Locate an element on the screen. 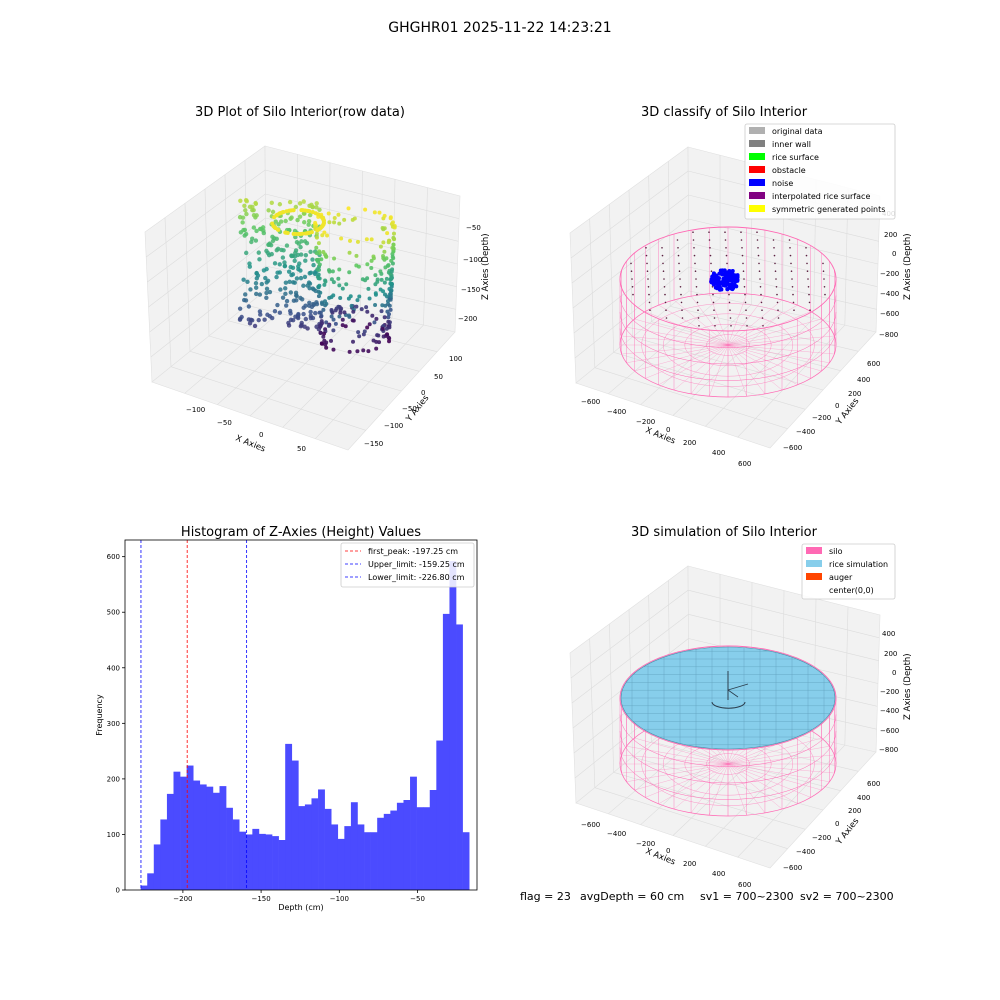 This screenshot has width=1000, height=1000. legend-label: inner wall is located at coordinates (791, 144).